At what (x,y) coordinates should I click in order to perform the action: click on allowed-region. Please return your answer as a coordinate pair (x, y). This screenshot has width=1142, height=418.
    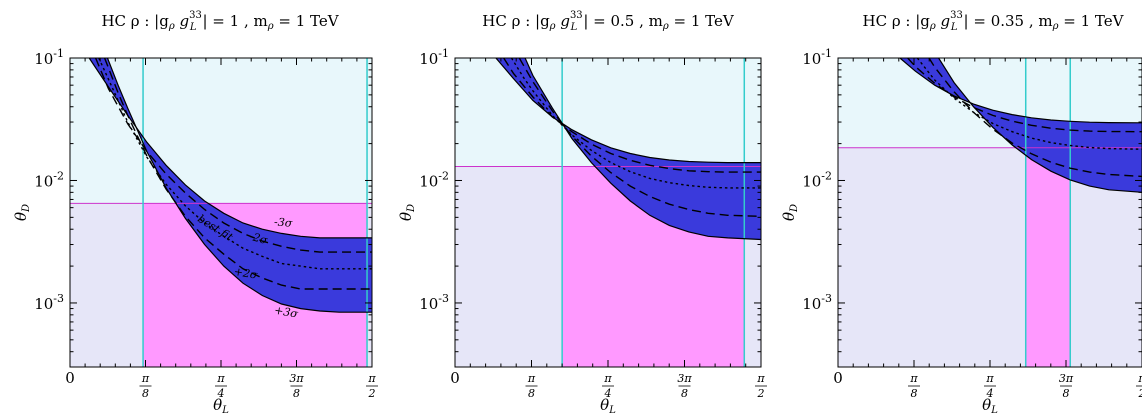
    Looking at the image, I should click on (1048, 257).